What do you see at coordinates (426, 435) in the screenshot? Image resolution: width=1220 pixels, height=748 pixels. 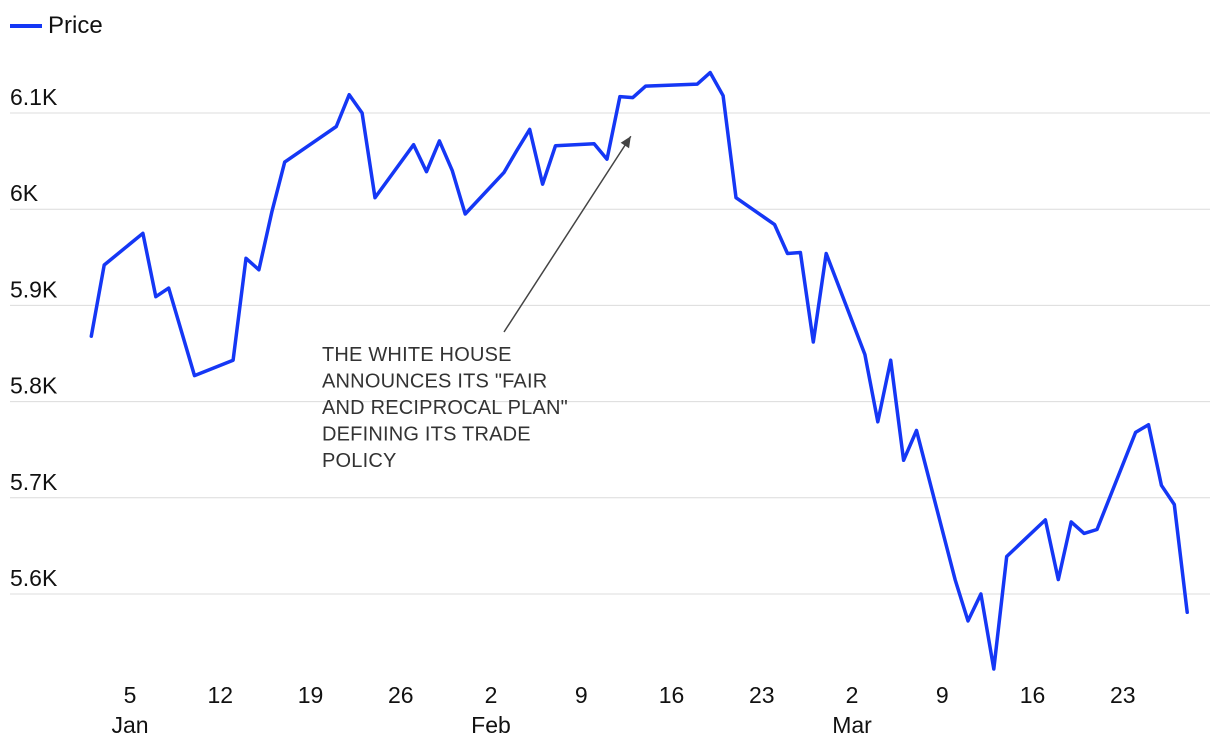 I see `annotation-text-line: DEFINING ITS TRADE` at bounding box center [426, 435].